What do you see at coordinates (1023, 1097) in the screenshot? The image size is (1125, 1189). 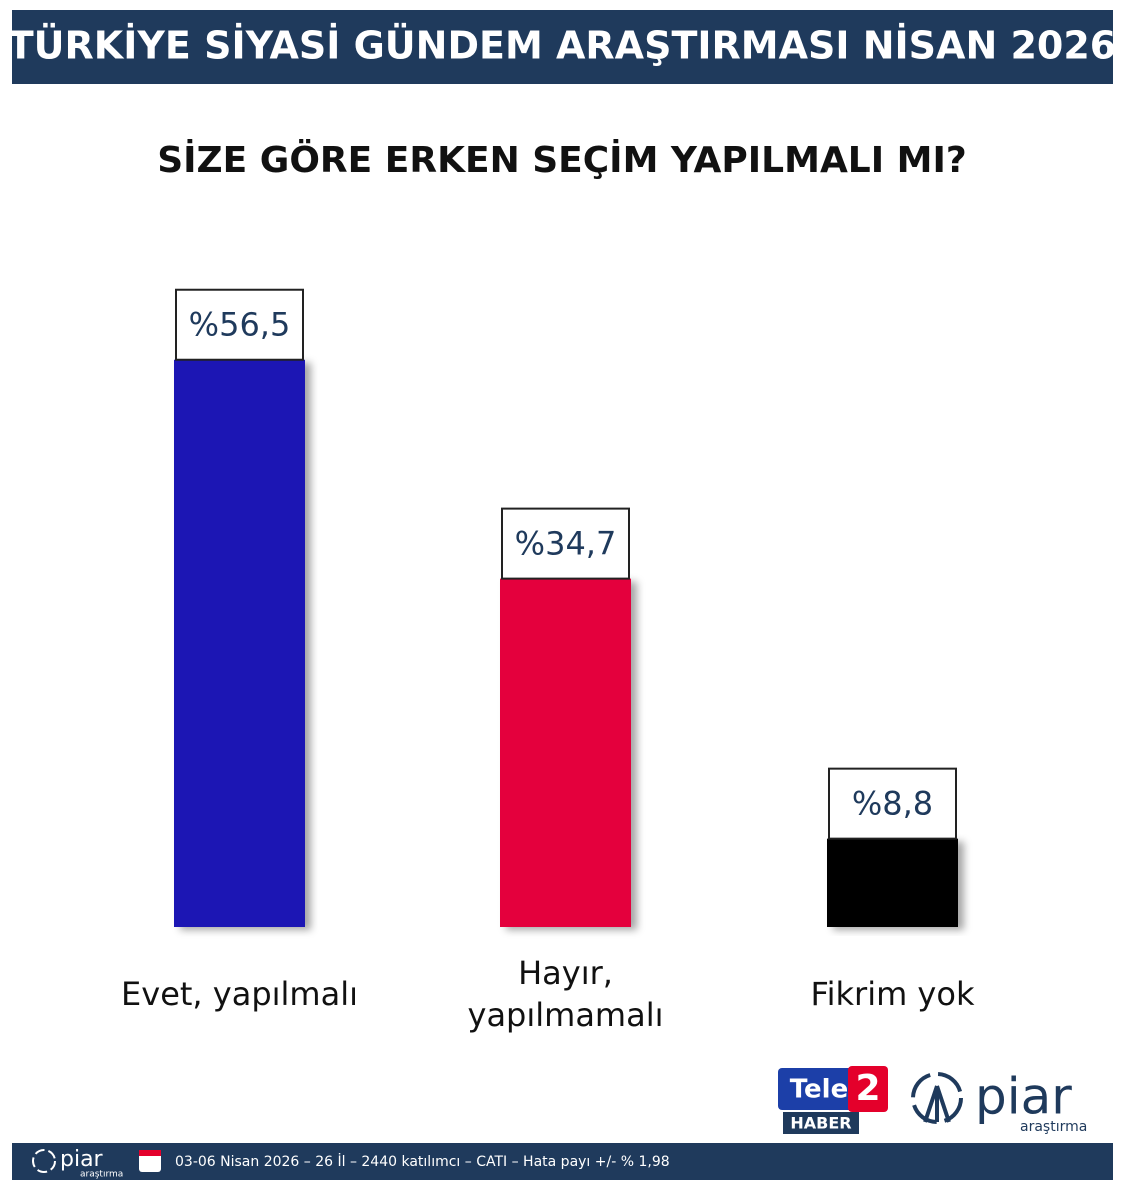 I see `logo-text: piar` at bounding box center [1023, 1097].